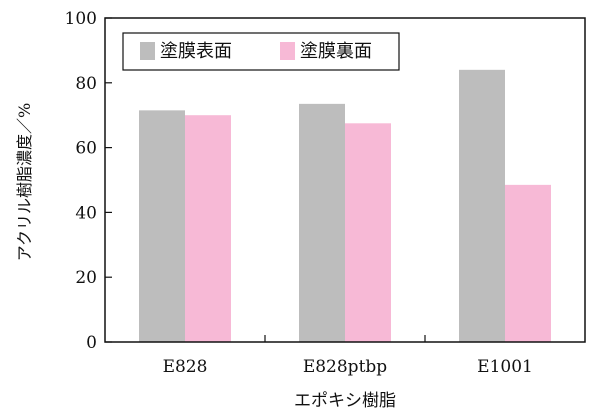 The width and height of the screenshot is (596, 412). What do you see at coordinates (86, 213) in the screenshot?
I see `y-tick-label-40: 40` at bounding box center [86, 213].